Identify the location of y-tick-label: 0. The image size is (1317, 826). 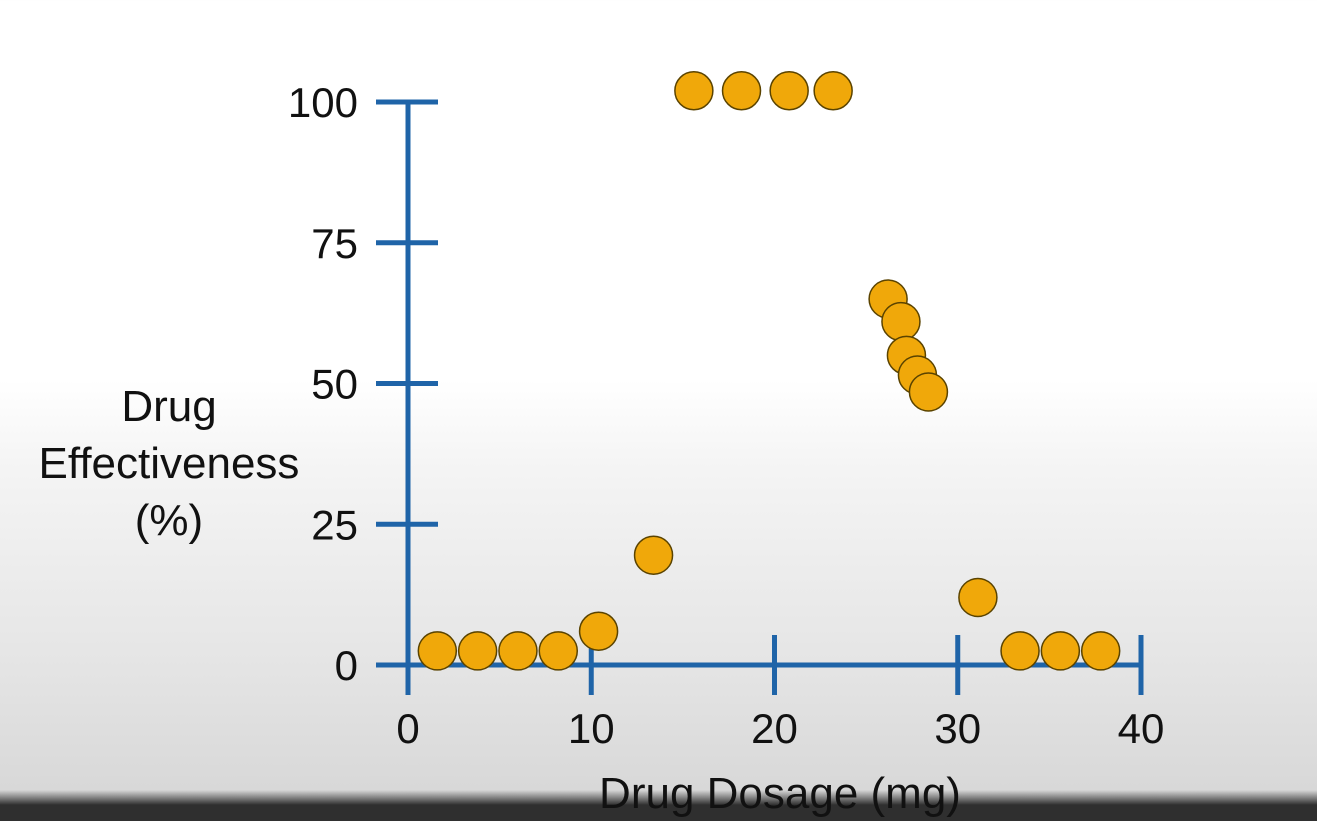
(346, 665).